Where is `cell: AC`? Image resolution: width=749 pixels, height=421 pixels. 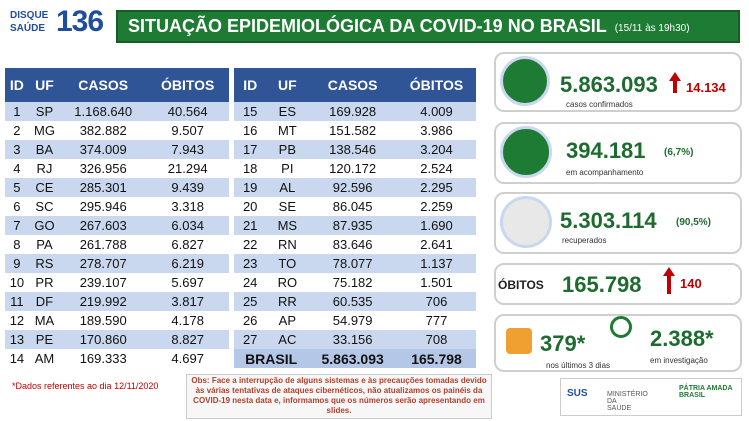
cell: AC is located at coordinates (287, 339).